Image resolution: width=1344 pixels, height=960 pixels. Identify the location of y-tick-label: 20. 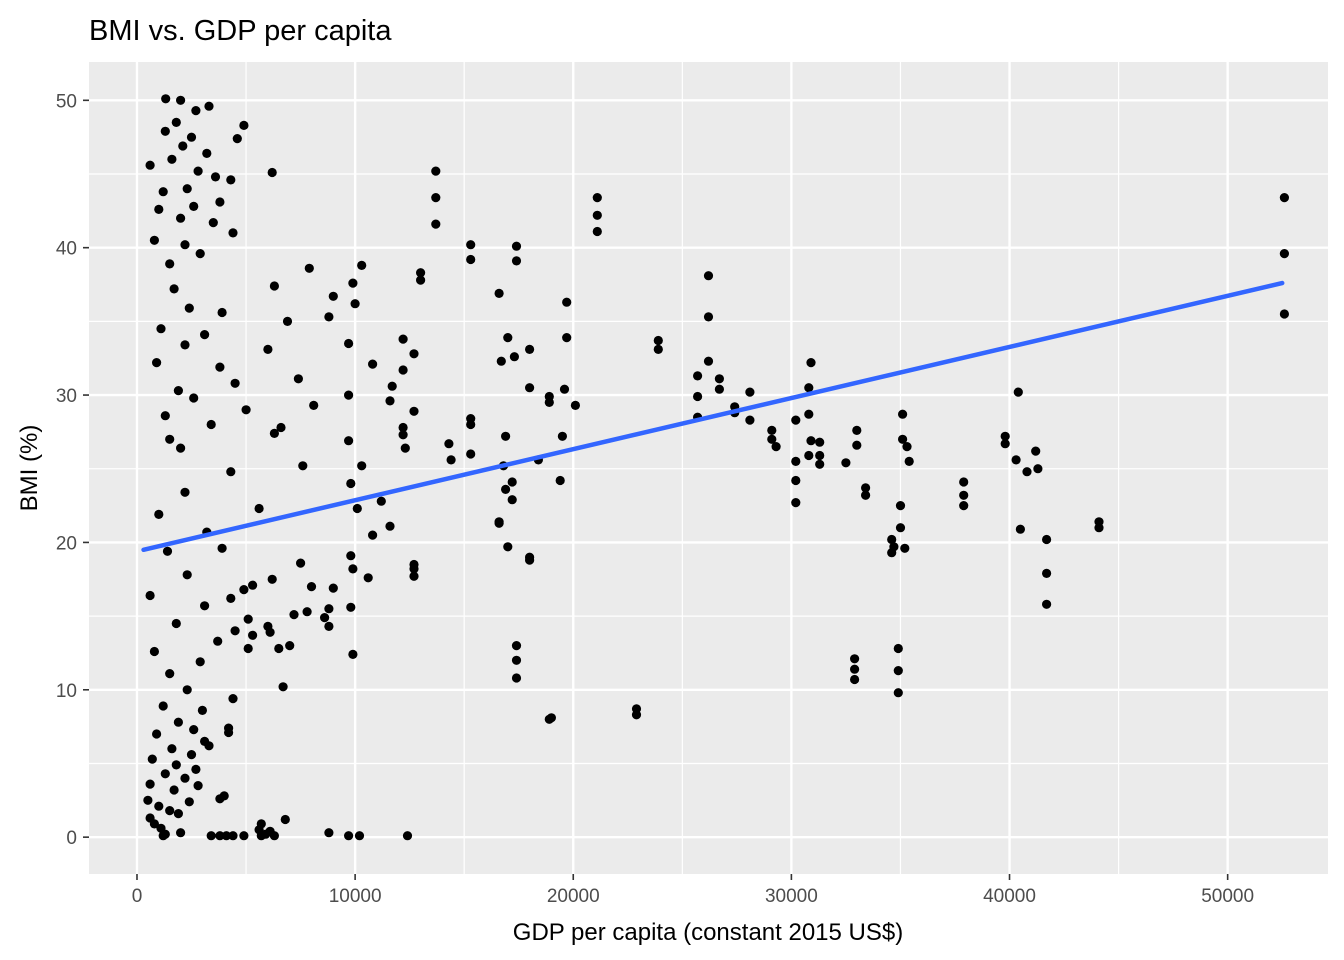
(66, 543).